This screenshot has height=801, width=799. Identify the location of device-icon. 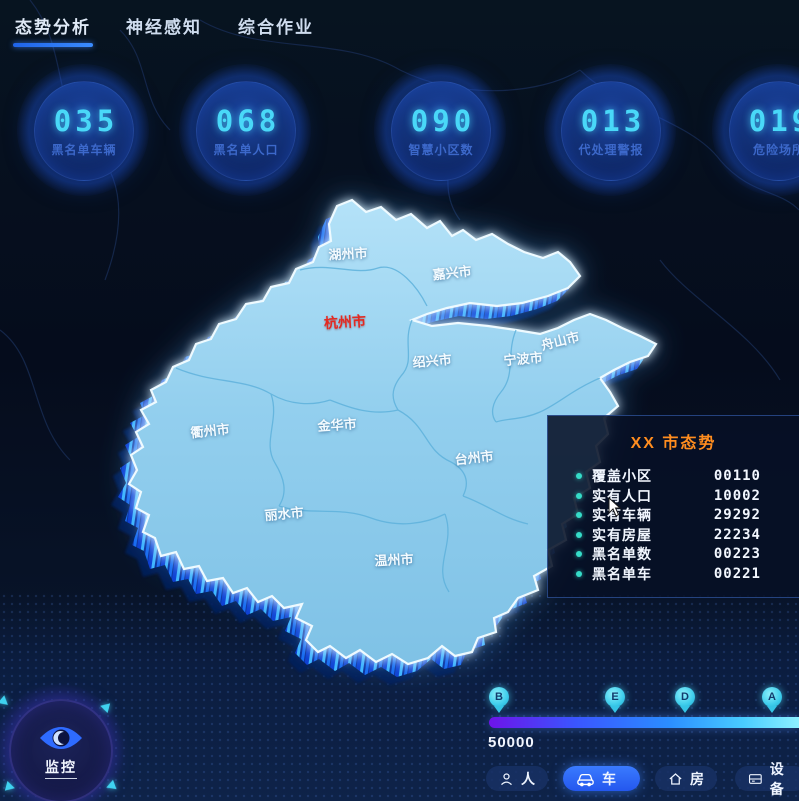
(755, 778).